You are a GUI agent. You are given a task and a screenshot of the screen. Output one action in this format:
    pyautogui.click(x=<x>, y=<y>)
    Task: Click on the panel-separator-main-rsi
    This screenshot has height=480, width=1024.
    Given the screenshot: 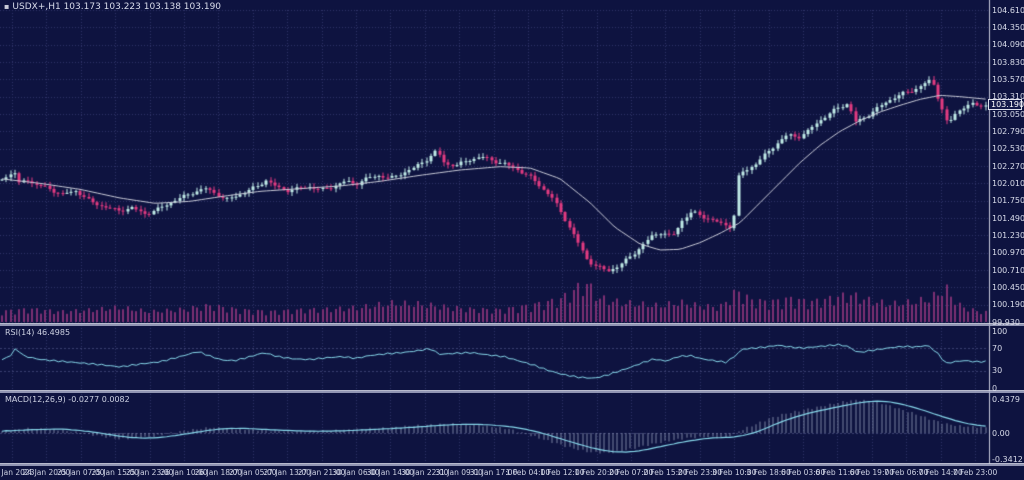 What is the action you would take?
    pyautogui.click(x=512, y=324)
    